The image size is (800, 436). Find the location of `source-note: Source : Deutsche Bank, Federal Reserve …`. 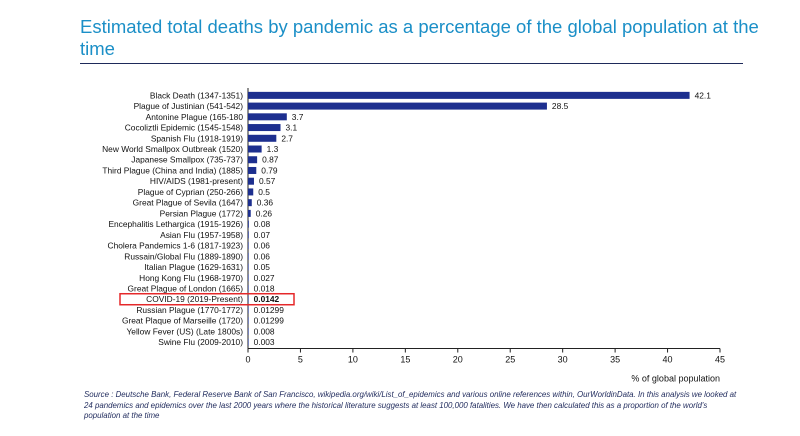

source-note: Source : Deutsche Bank, Federal Reserve … is located at coordinates (414, 406).